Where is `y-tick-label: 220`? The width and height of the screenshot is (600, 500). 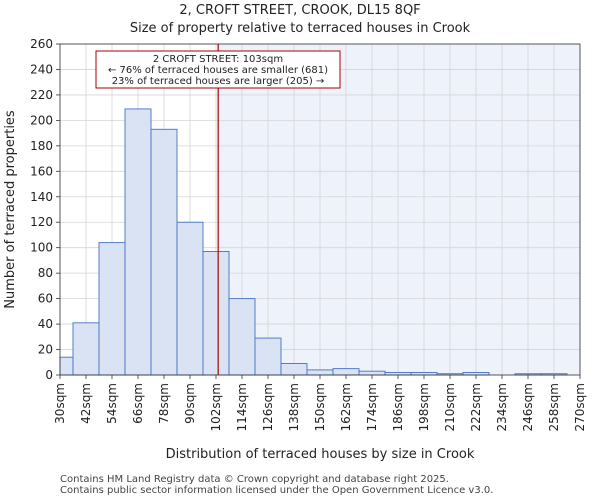 y-tick-label: 220 is located at coordinates (41, 95).